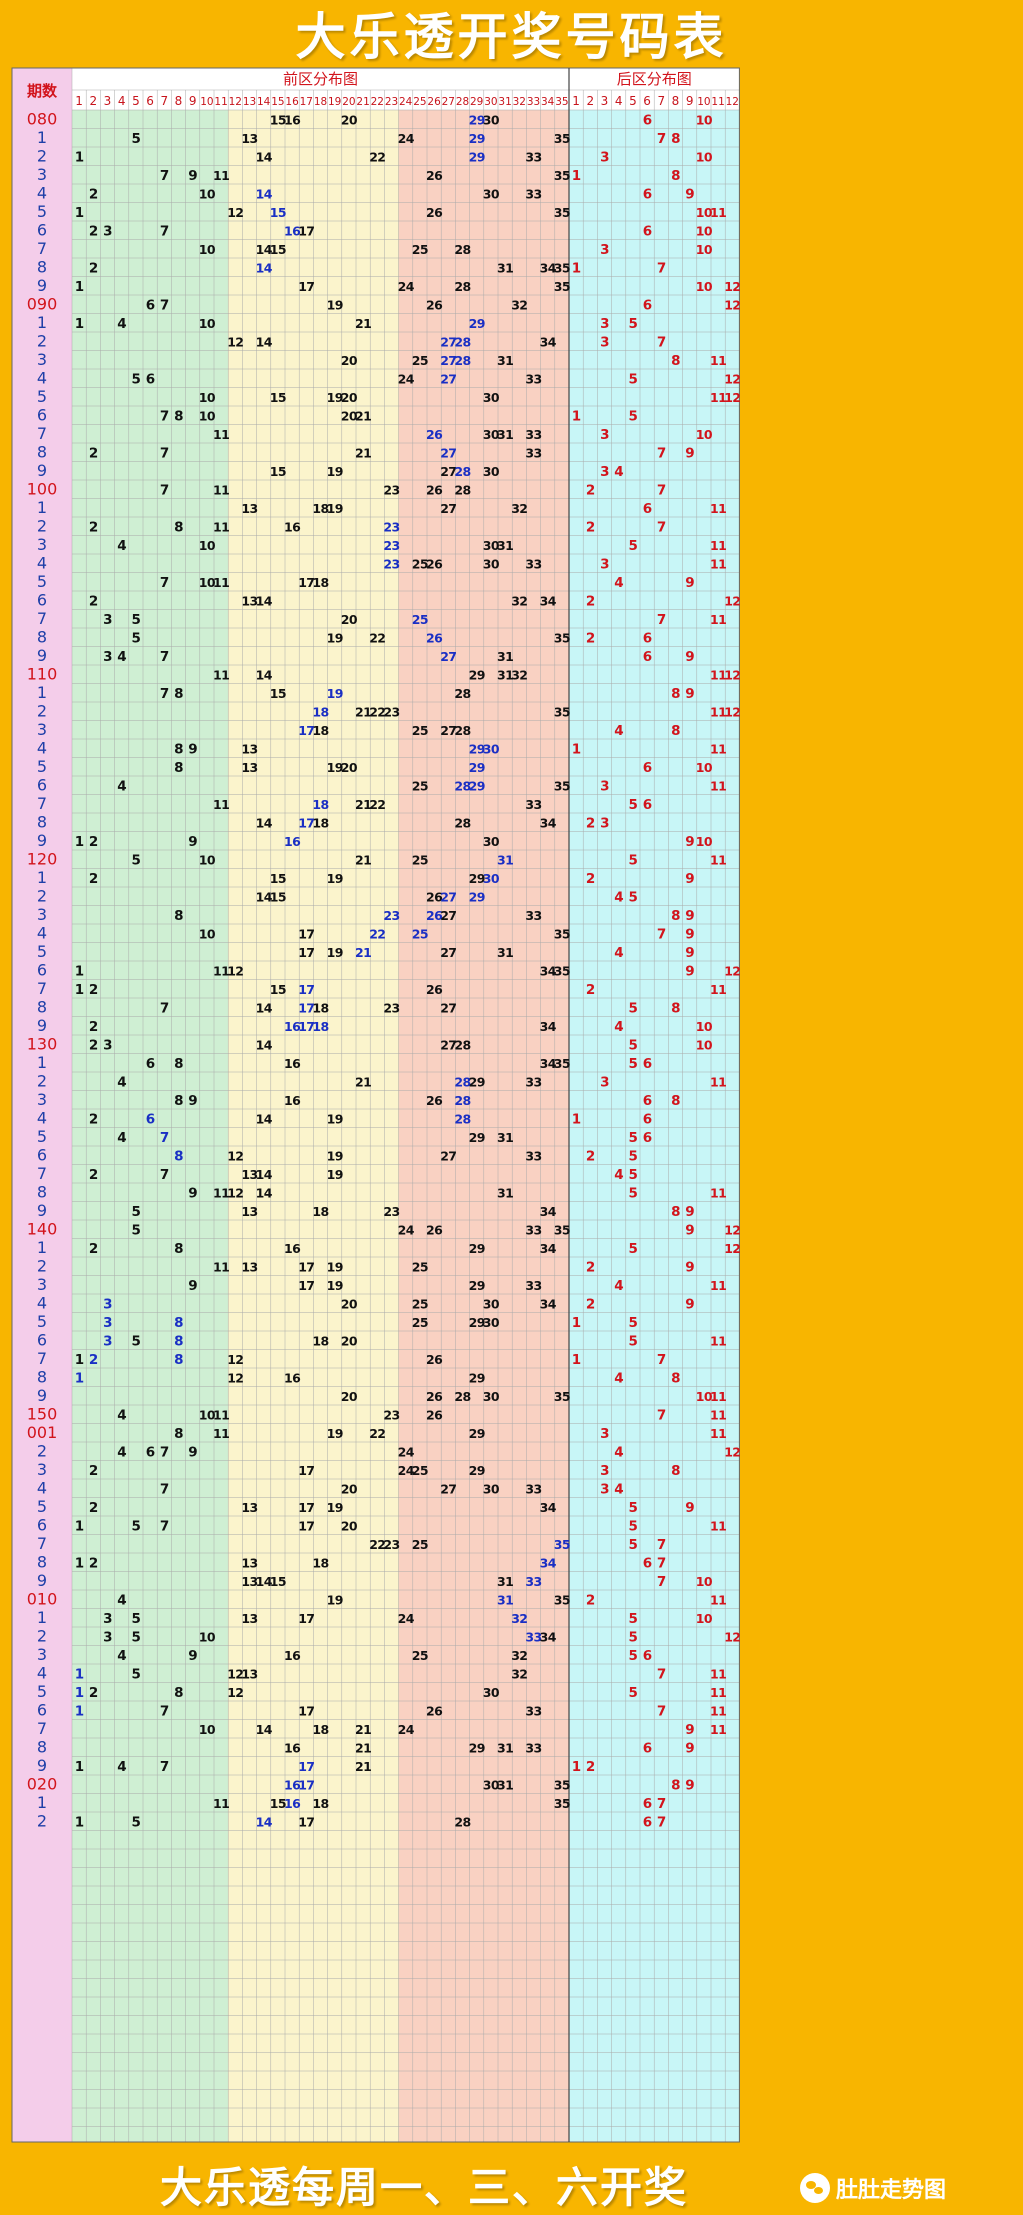 This screenshot has width=1023, height=2215. I want to click on issue-number: 8, so click(42, 1191).